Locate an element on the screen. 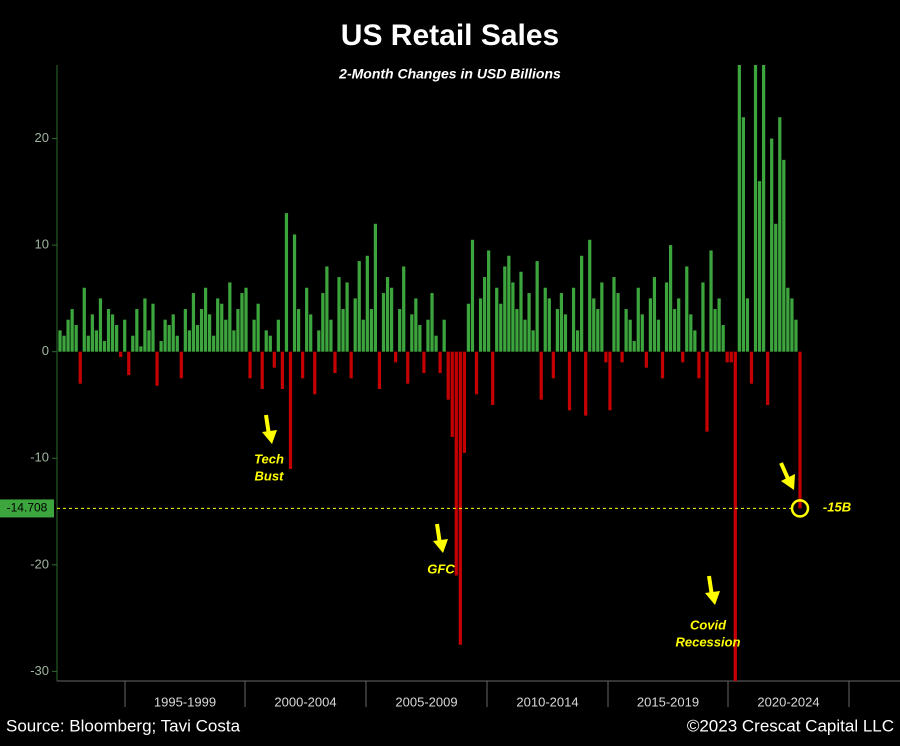  annotation-arrowhead is located at coordinates (269, 437).